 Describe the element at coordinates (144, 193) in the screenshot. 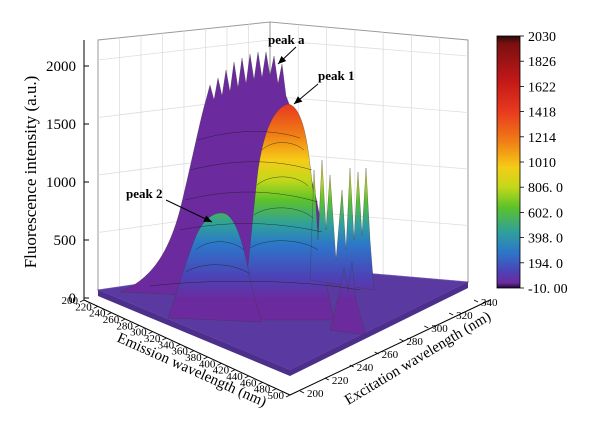

I see `annotation-label: peak 2` at that location.